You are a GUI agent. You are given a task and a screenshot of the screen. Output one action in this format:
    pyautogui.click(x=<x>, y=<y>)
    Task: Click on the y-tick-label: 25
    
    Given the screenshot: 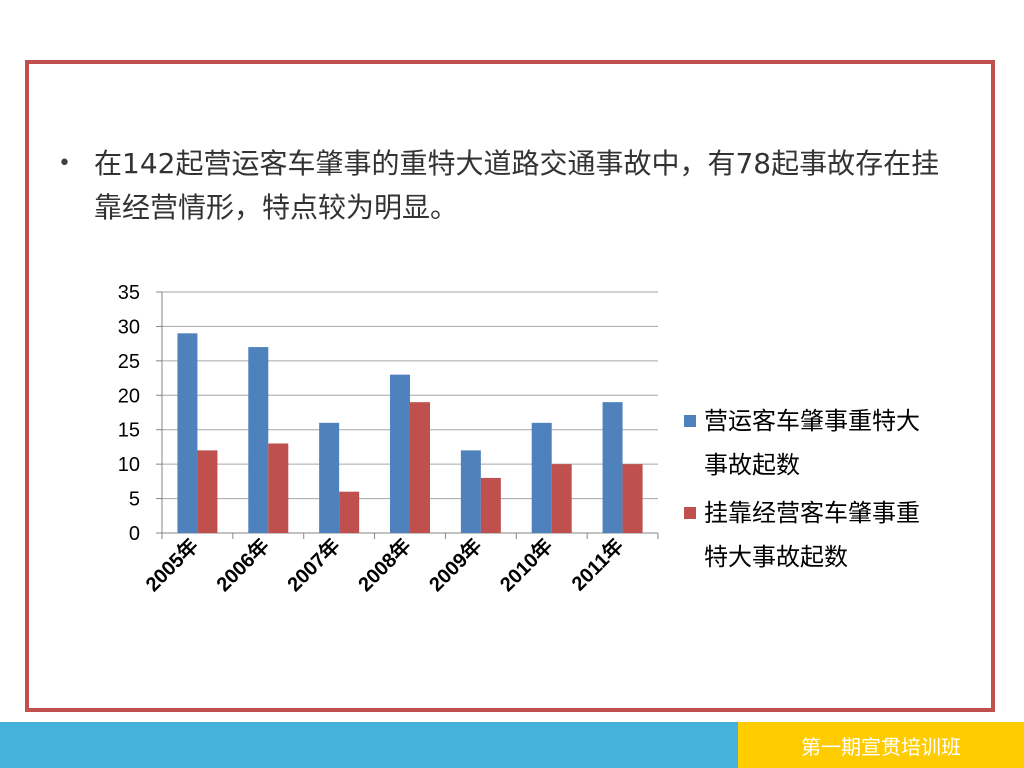 What is the action you would take?
    pyautogui.click(x=129, y=362)
    